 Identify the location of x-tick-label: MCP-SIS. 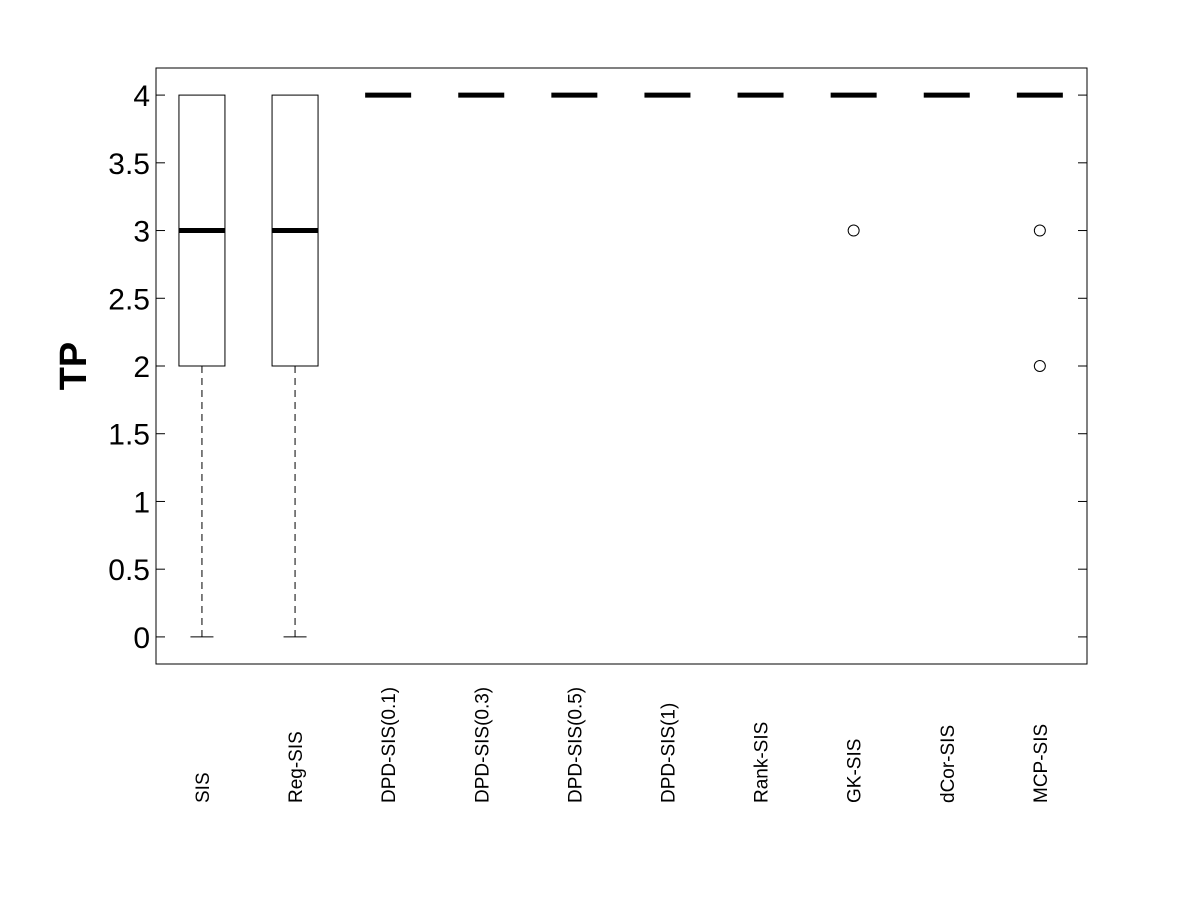
(1041, 763).